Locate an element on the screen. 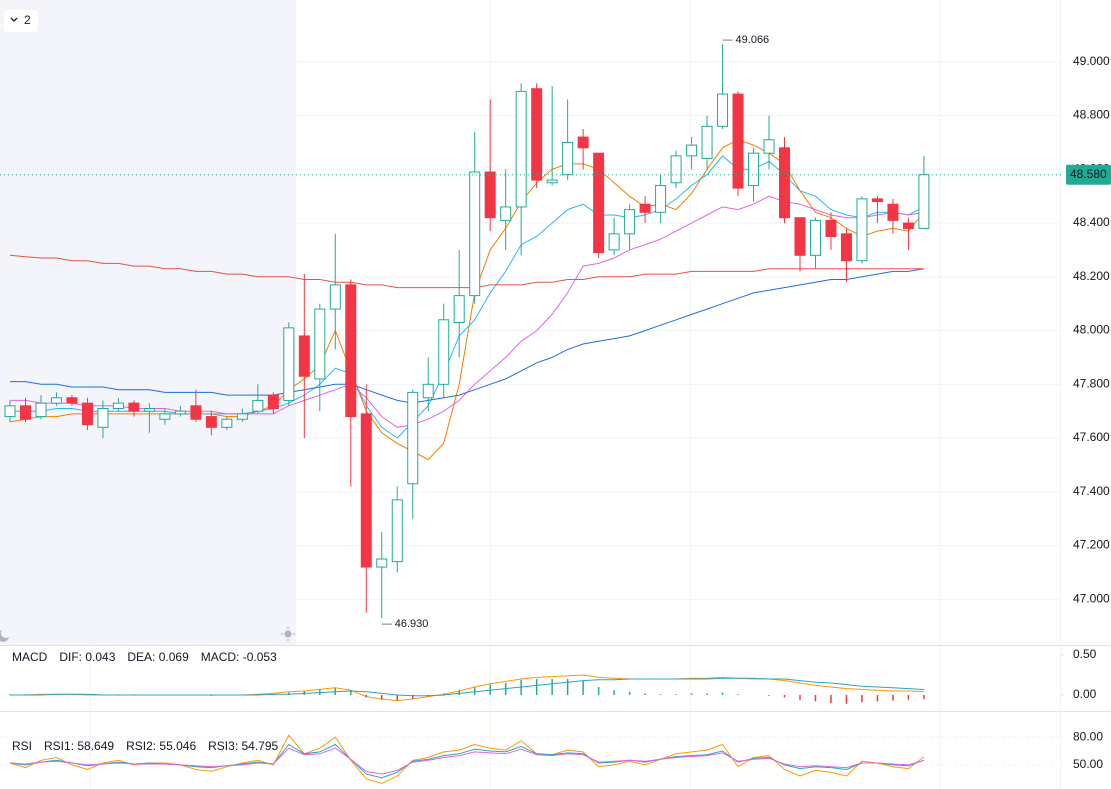  last-price-label: 48.580 is located at coordinates (1088, 174).